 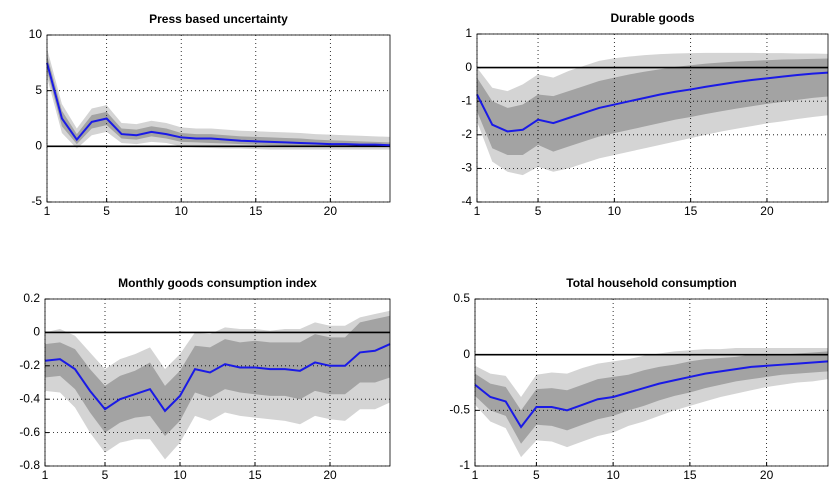 What do you see at coordinates (651, 283) in the screenshot?
I see `panel-title: Total household consumption` at bounding box center [651, 283].